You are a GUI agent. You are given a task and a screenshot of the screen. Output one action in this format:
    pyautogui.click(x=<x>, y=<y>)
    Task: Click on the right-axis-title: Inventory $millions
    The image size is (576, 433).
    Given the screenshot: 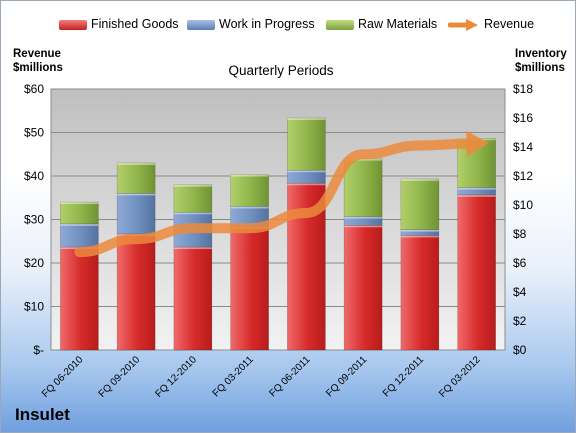 What is the action you would take?
    pyautogui.click(x=541, y=61)
    